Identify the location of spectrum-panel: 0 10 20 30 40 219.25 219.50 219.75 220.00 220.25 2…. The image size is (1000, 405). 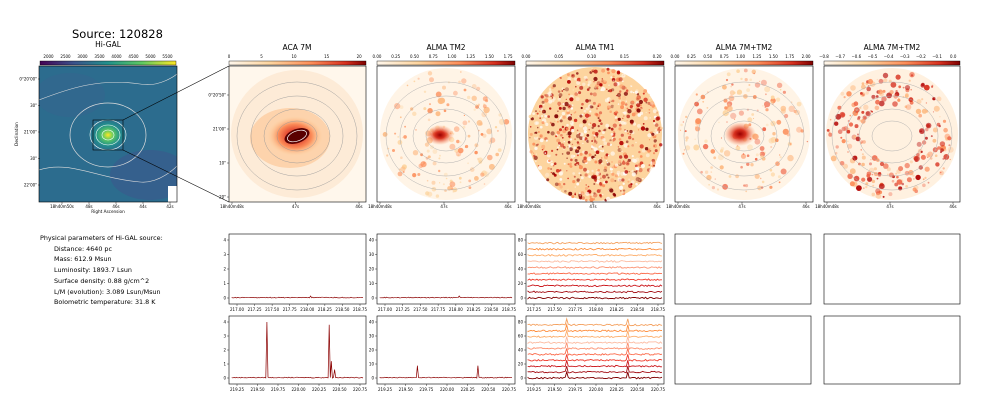
(442, 353).